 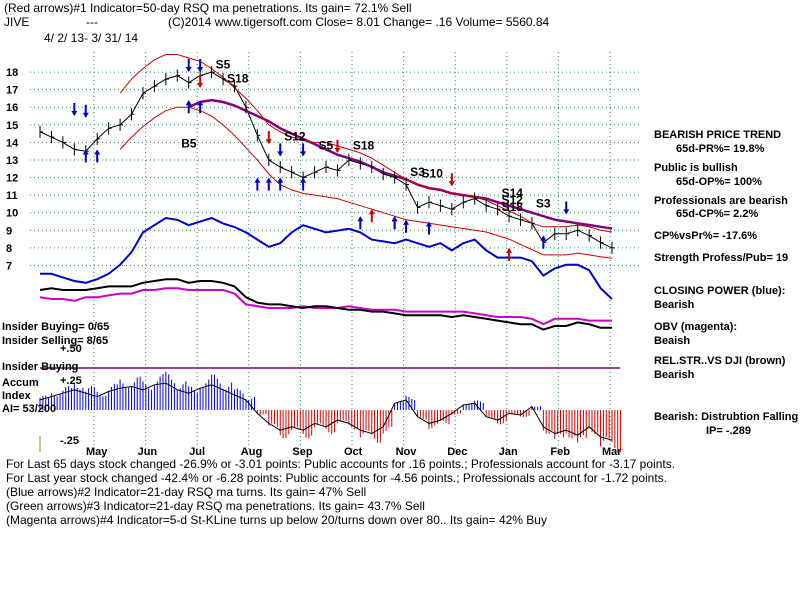 I want to click on accum-index-histogram, so click(x=330, y=412).